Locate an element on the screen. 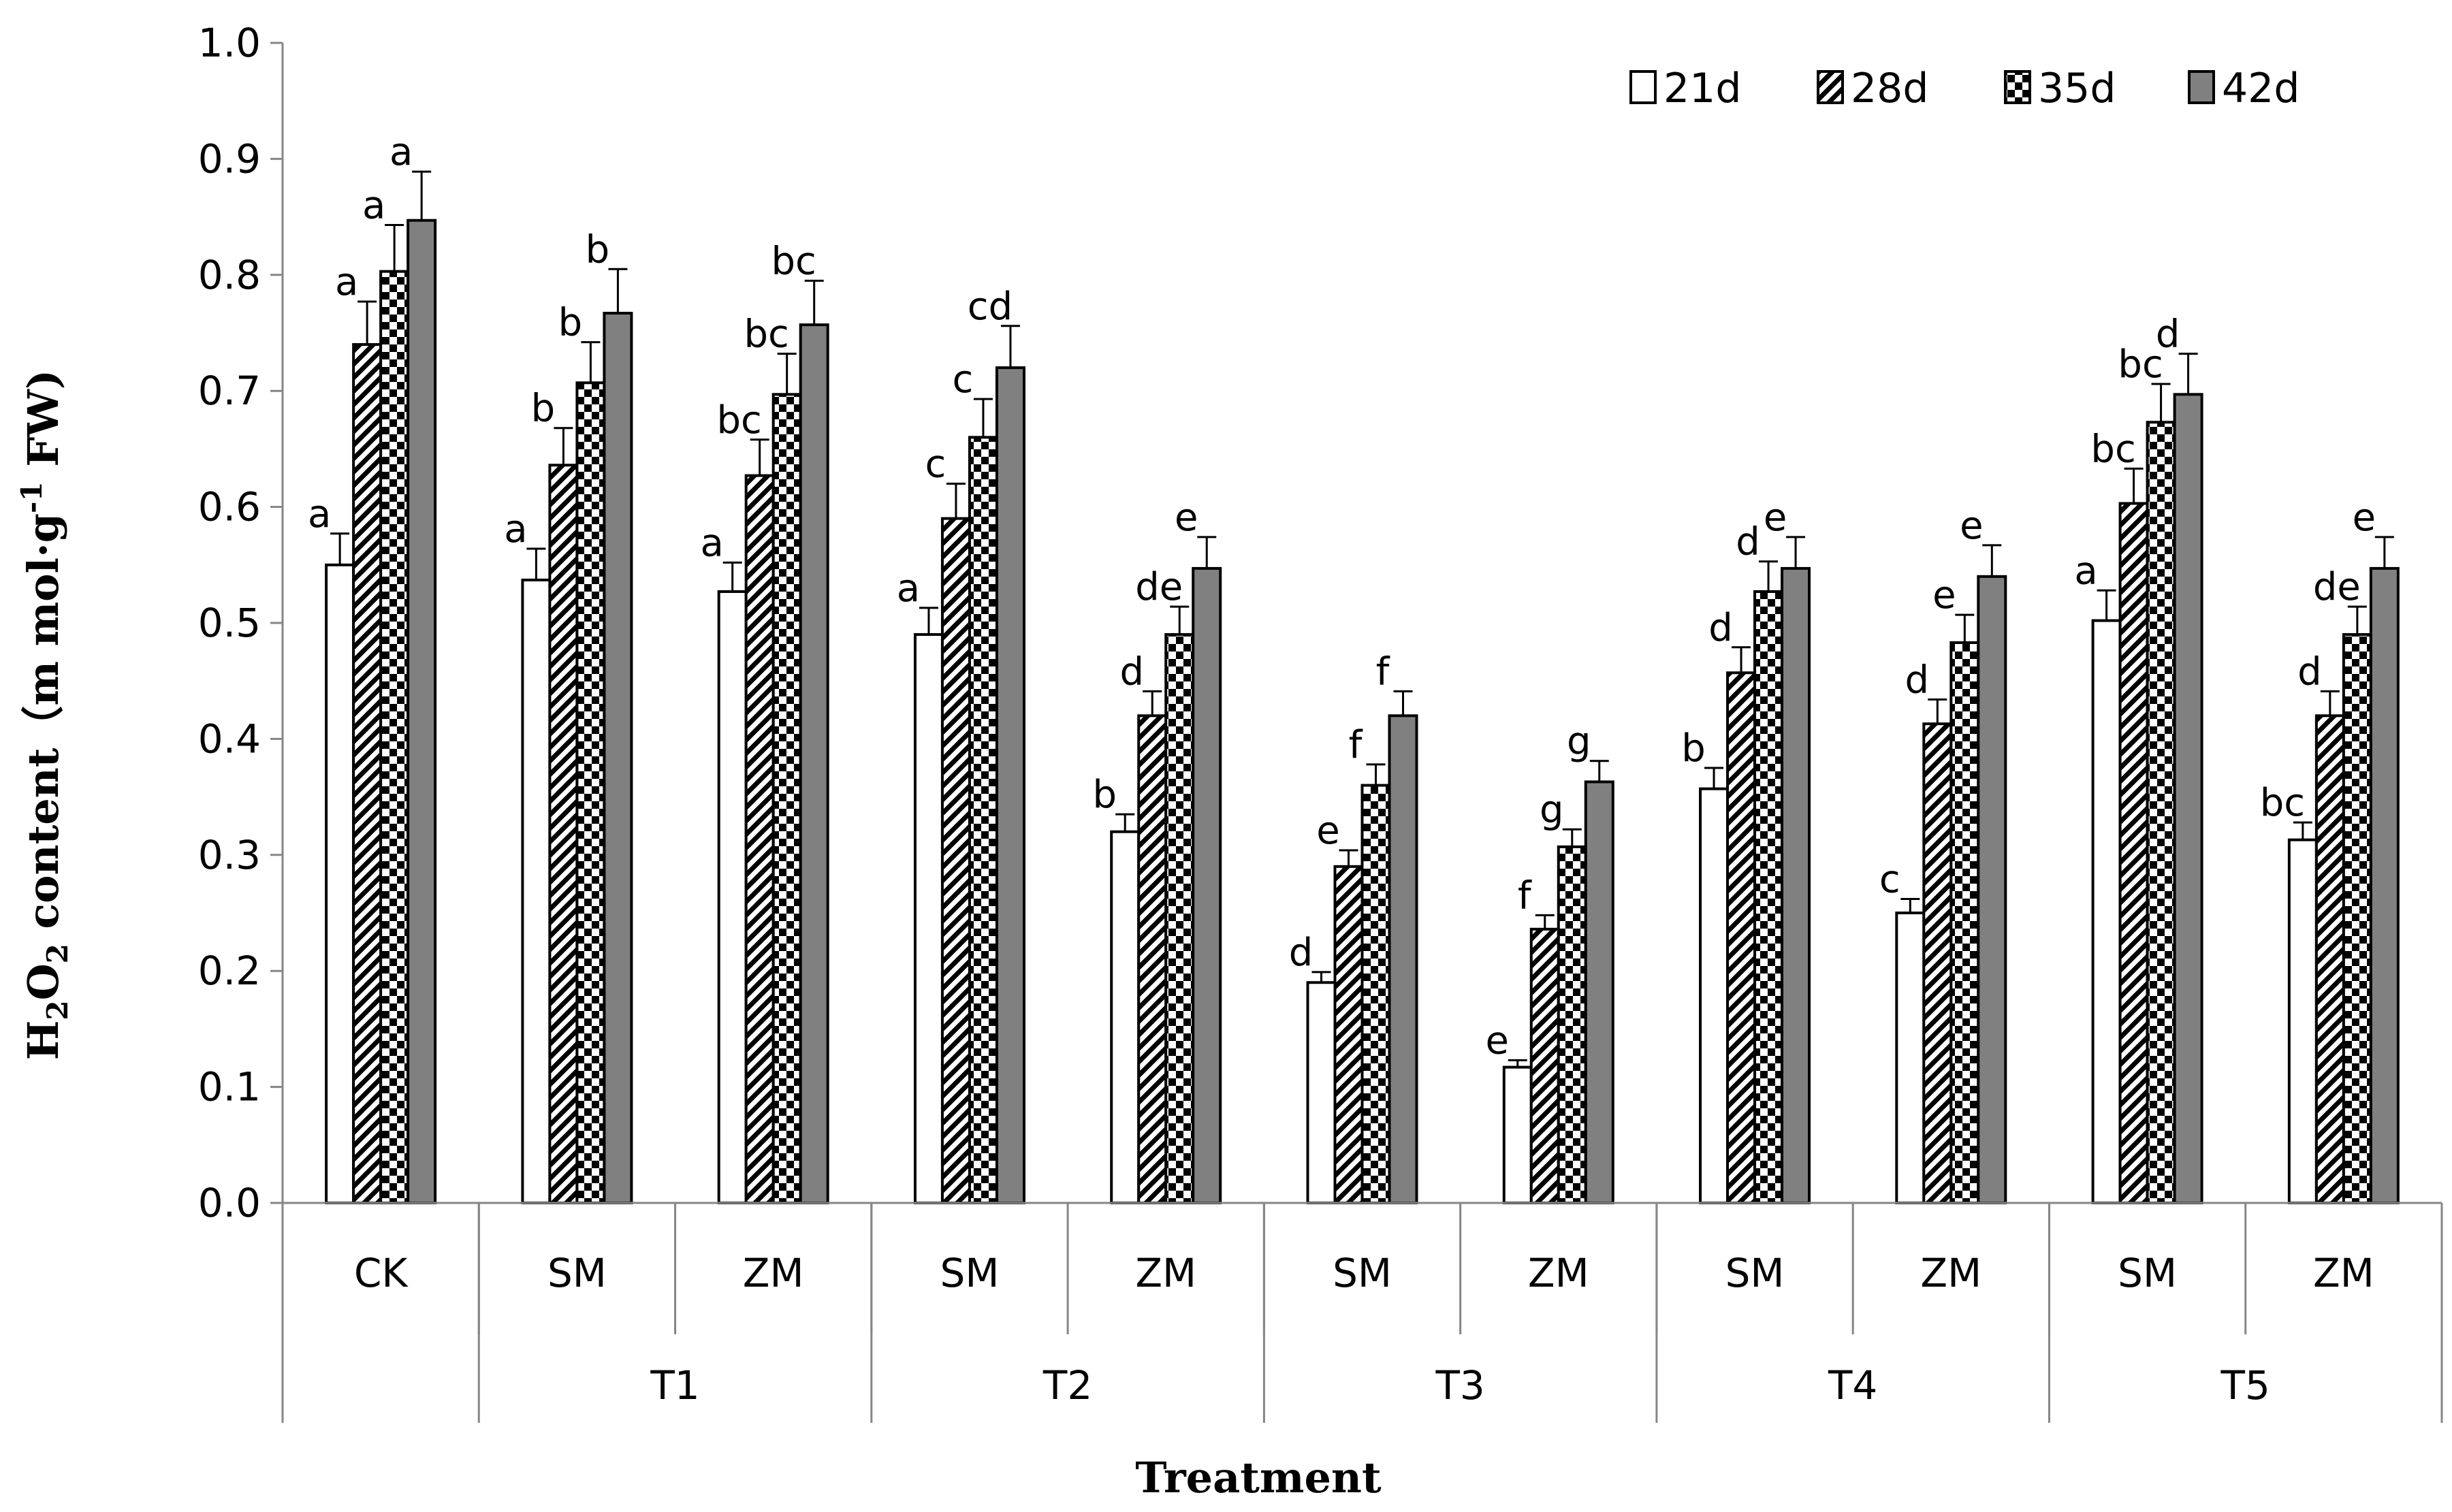  group-label: T3 is located at coordinates (1459, 1385).